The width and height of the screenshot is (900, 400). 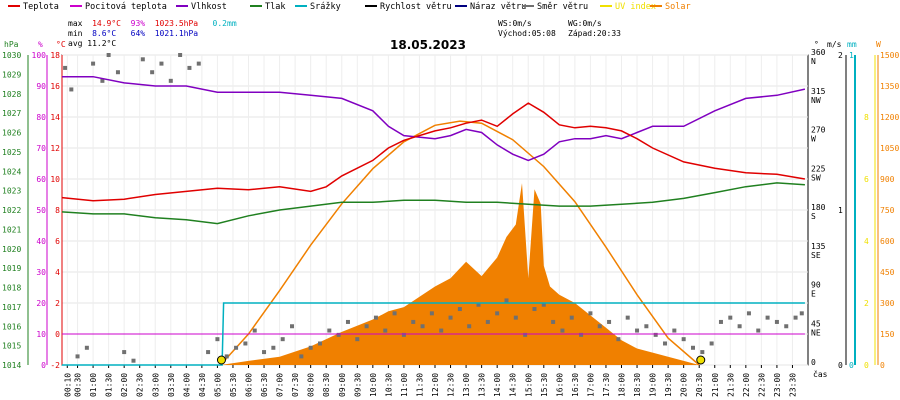 What do you see at coordinates (275, 7) in the screenshot?
I see `legend-label: Tlak` at bounding box center [275, 7].